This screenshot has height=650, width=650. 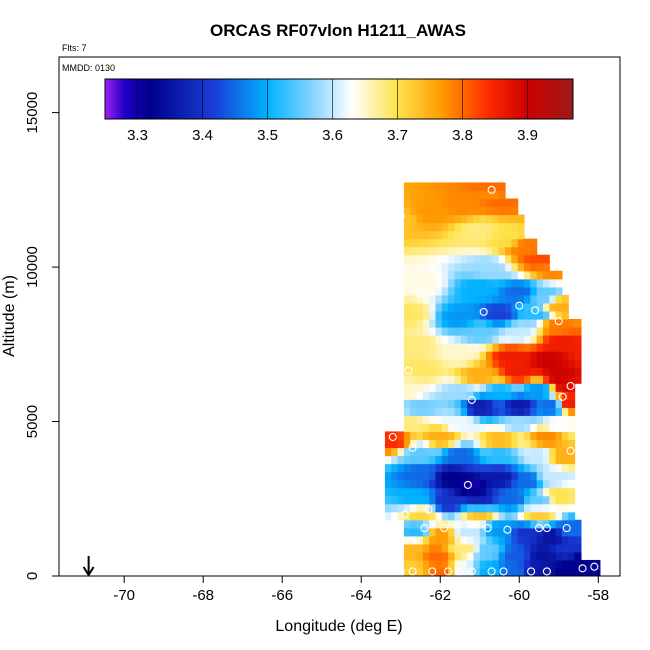 I want to click on colorbar-tick-label: 3.7, so click(x=397, y=135).